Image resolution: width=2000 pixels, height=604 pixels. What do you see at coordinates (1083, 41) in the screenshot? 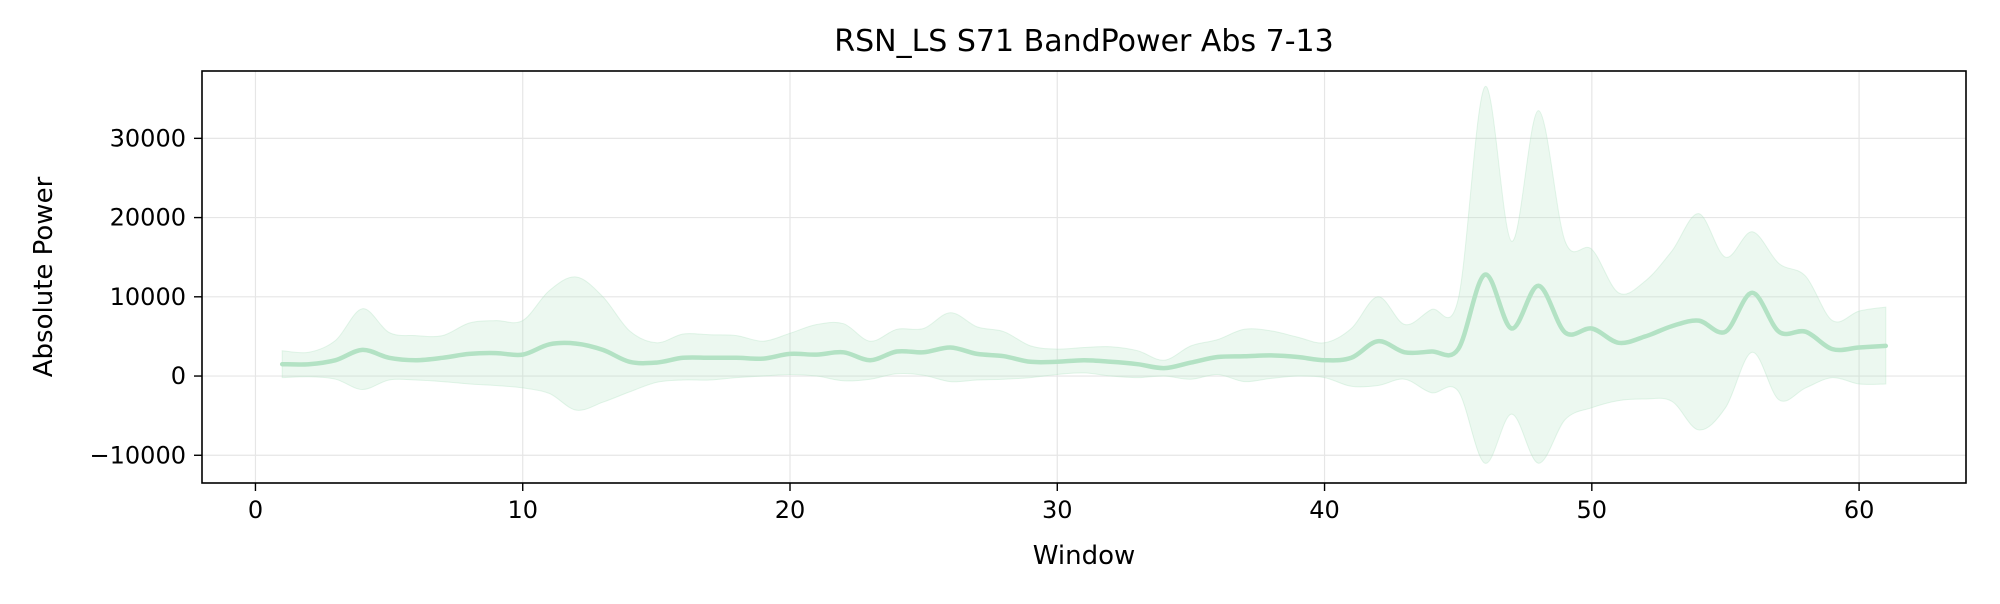
I see `chart-title: RSN_LS S71 BandPower Abs 7-13` at bounding box center [1083, 41].